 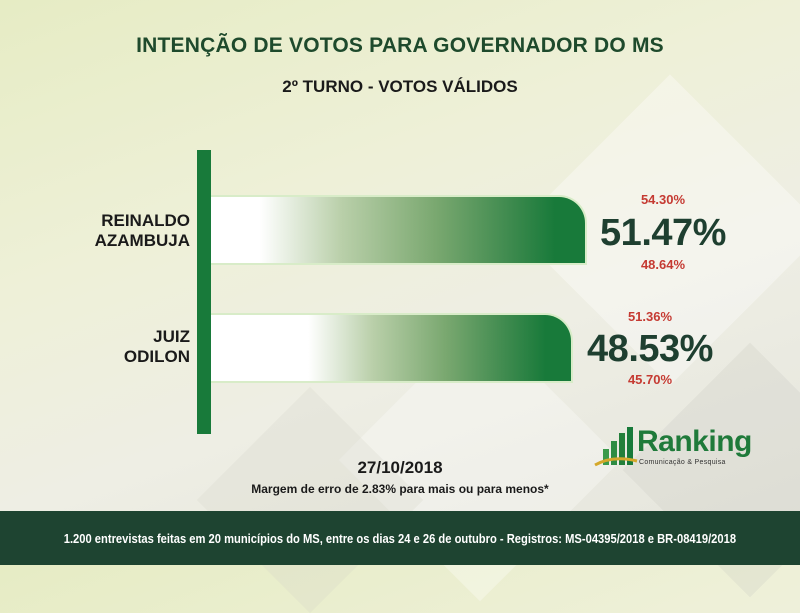 What do you see at coordinates (650, 316) in the screenshot?
I see `upper-range: 51.36%` at bounding box center [650, 316].